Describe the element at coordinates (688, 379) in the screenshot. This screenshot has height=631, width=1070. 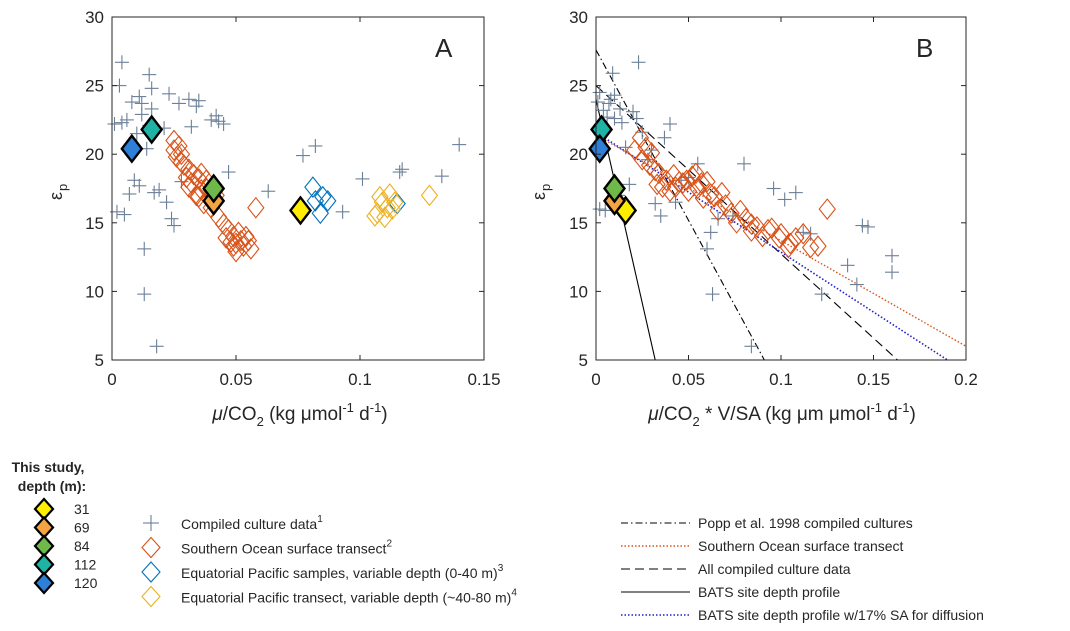
I see `x-tick-label: 0.05` at that location.